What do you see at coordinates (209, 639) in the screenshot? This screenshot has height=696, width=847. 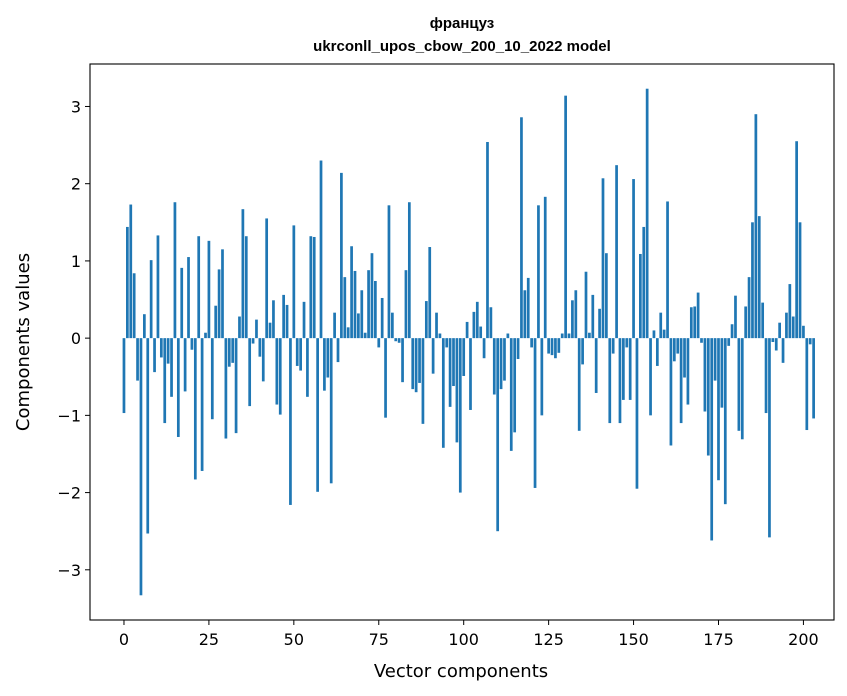 I see `x-tick-label: 25` at bounding box center [209, 639].